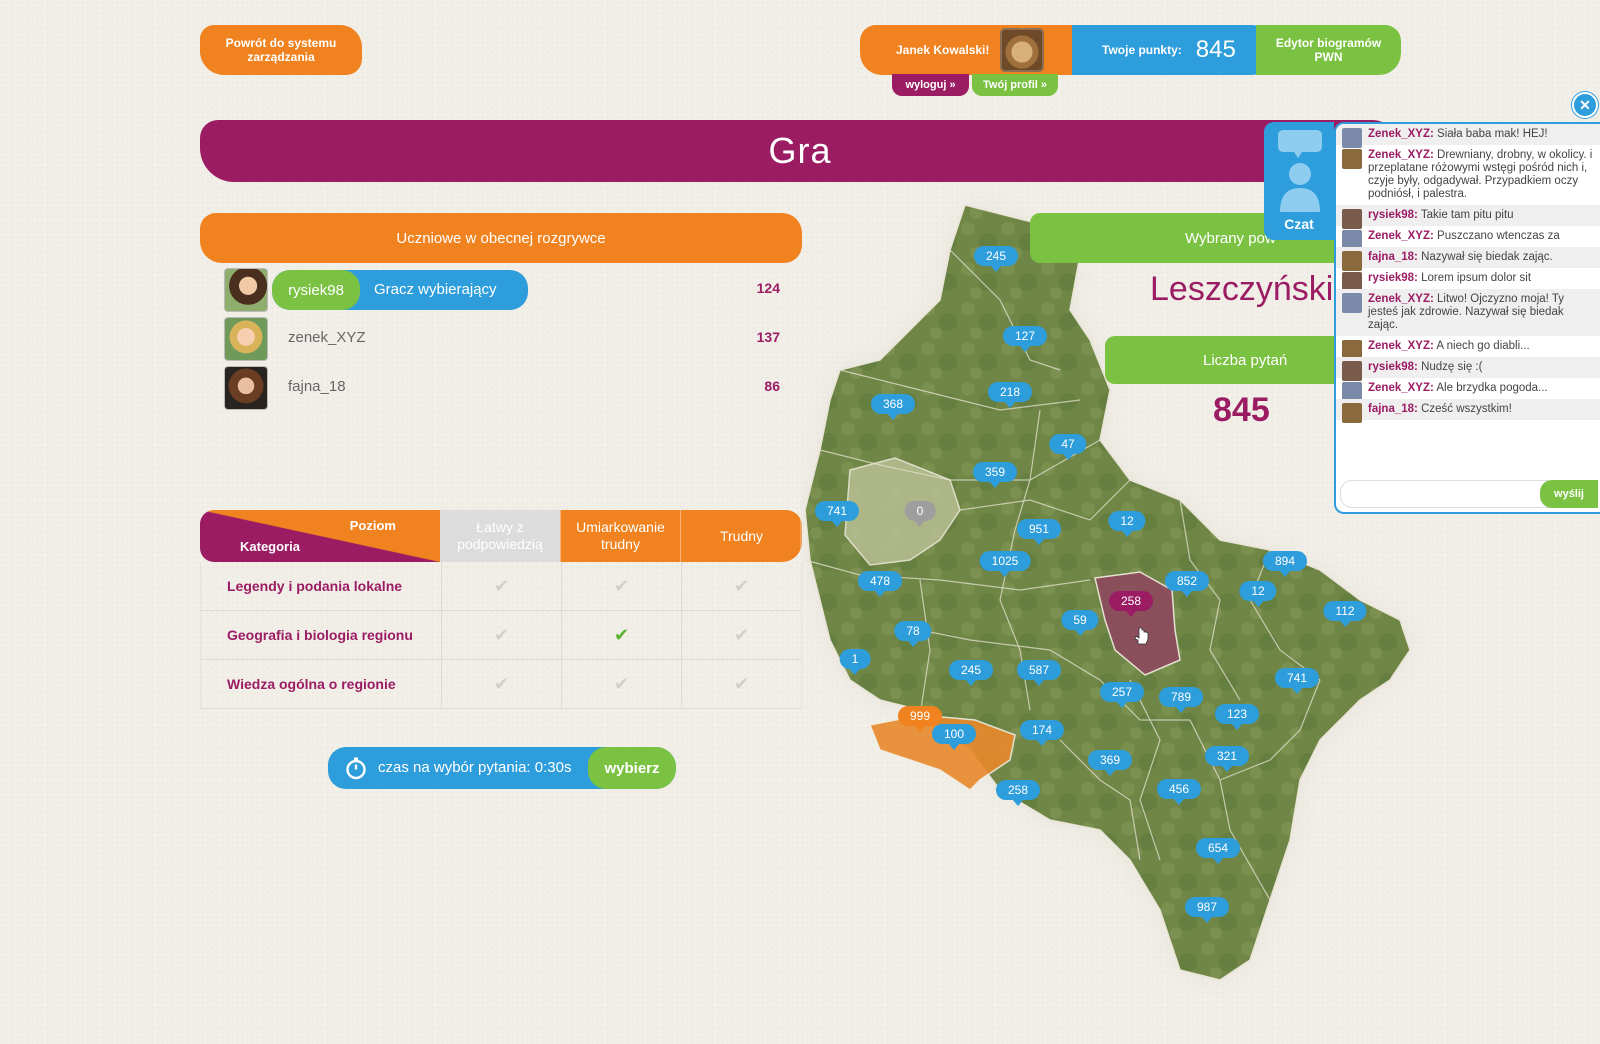 The image size is (1600, 1044). I want to click on district-question-count: 174, so click(1042, 733).